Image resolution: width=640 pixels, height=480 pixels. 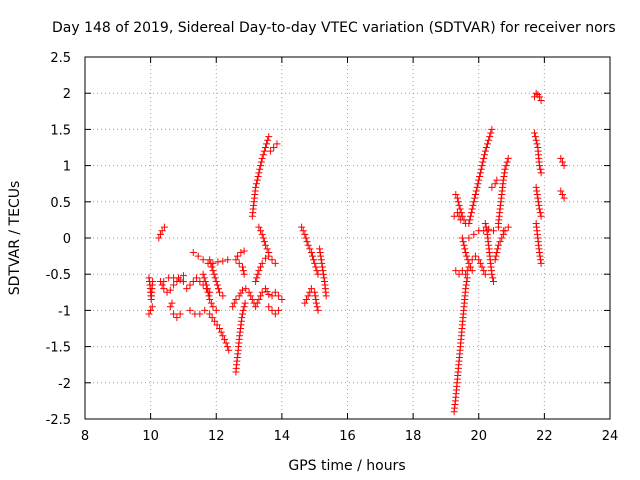 What do you see at coordinates (60, 130) in the screenshot?
I see `y-tick-label: 1.5` at bounding box center [60, 130].